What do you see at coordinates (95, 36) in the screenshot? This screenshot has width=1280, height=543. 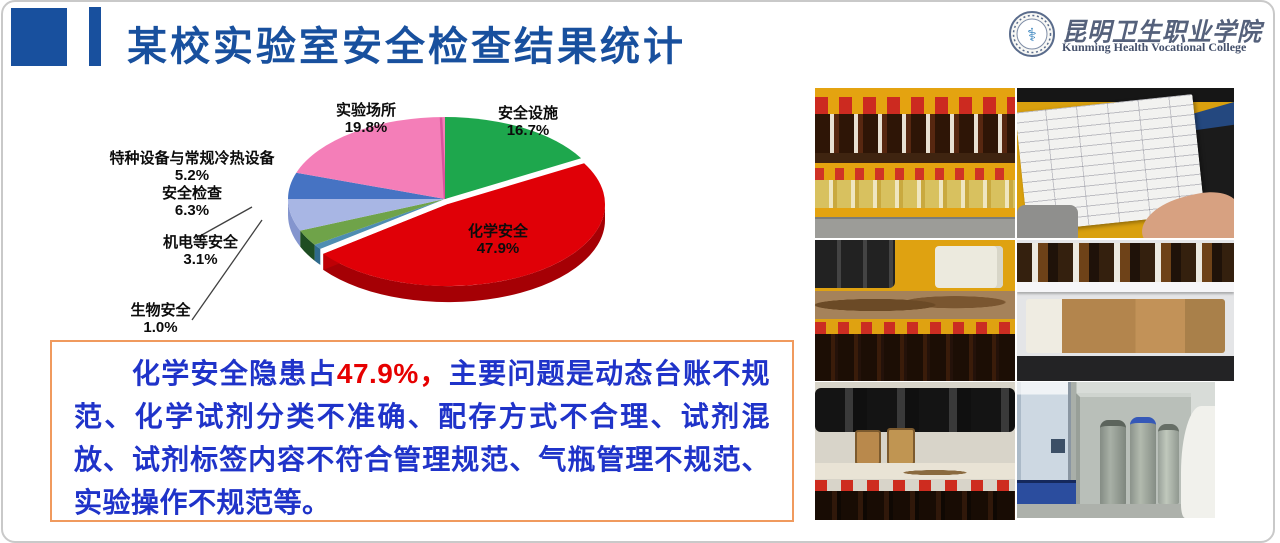 I see `title-accent-bar` at bounding box center [95, 36].